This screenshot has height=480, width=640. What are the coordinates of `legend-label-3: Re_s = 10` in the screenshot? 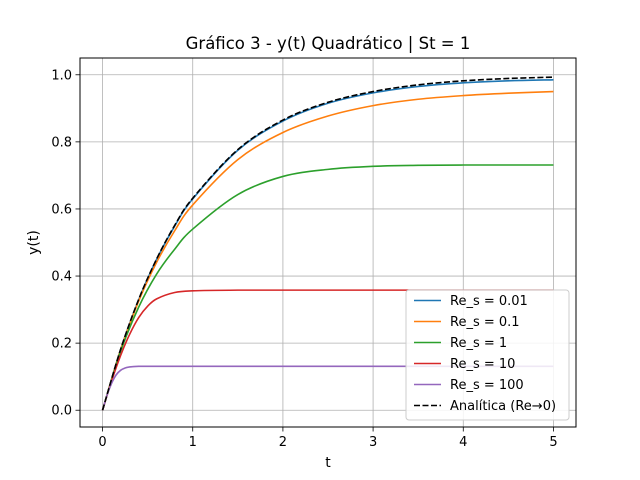 It's located at (482, 364).